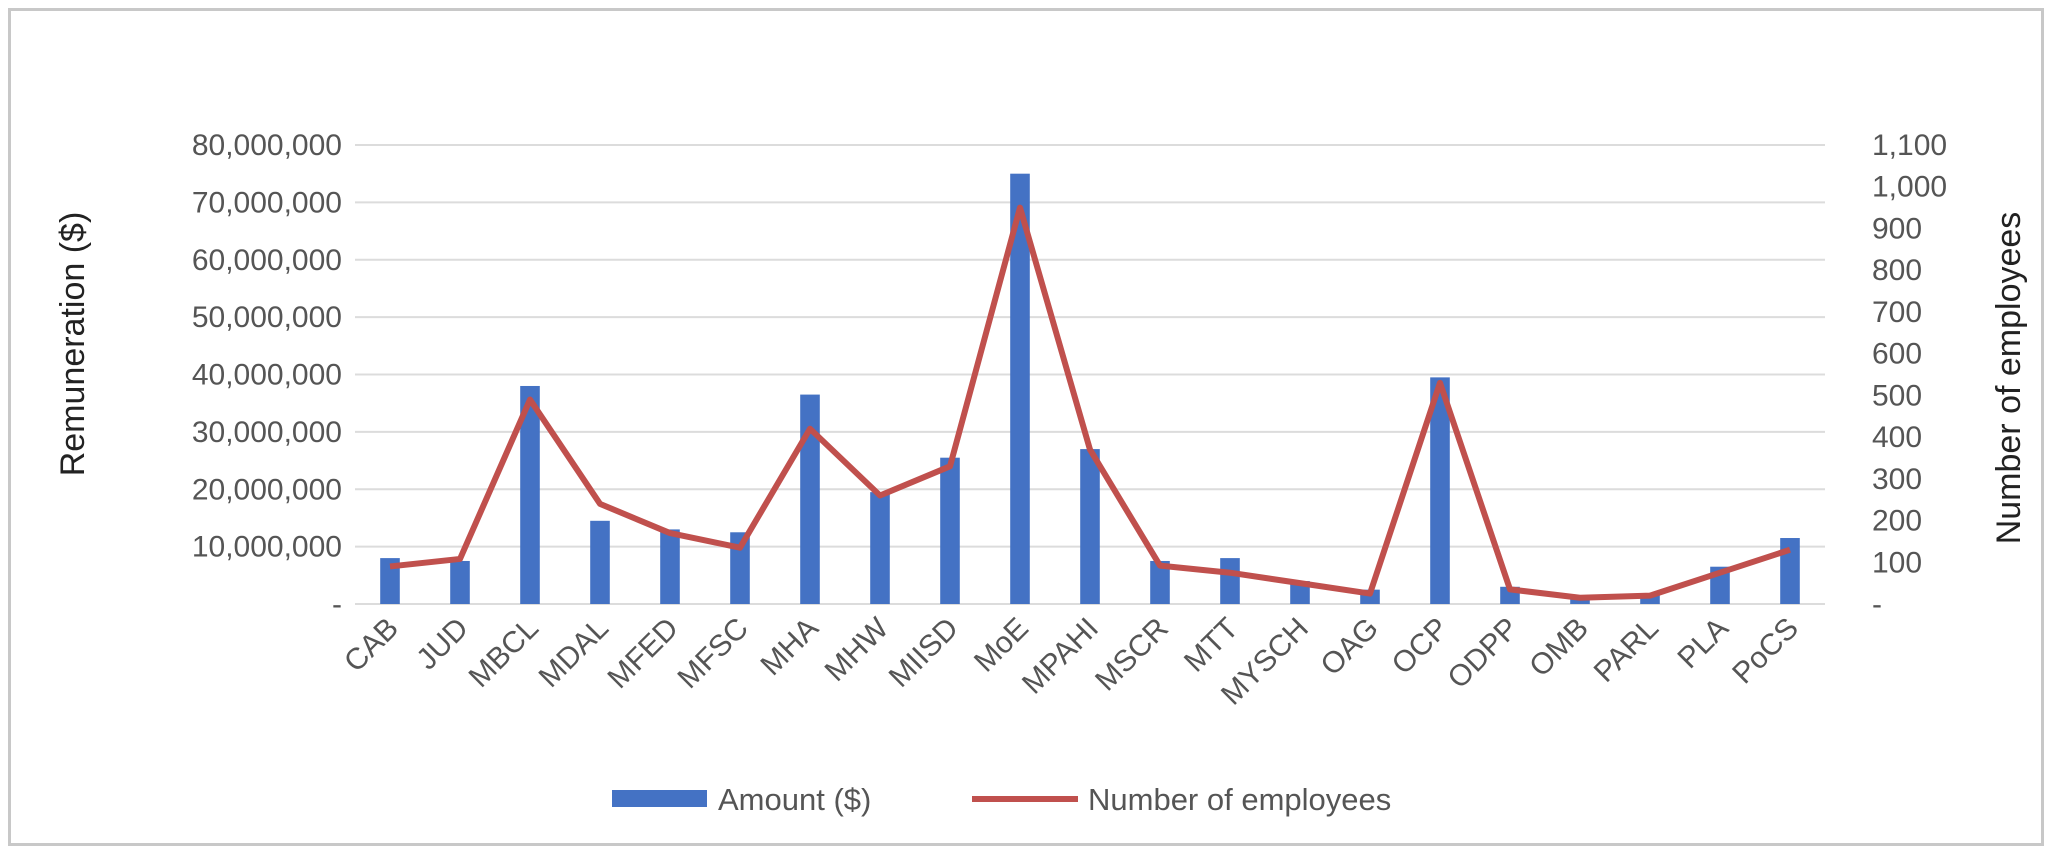 The image size is (2056, 860). I want to click on y-right-tick-label: 300, so click(1897, 479).